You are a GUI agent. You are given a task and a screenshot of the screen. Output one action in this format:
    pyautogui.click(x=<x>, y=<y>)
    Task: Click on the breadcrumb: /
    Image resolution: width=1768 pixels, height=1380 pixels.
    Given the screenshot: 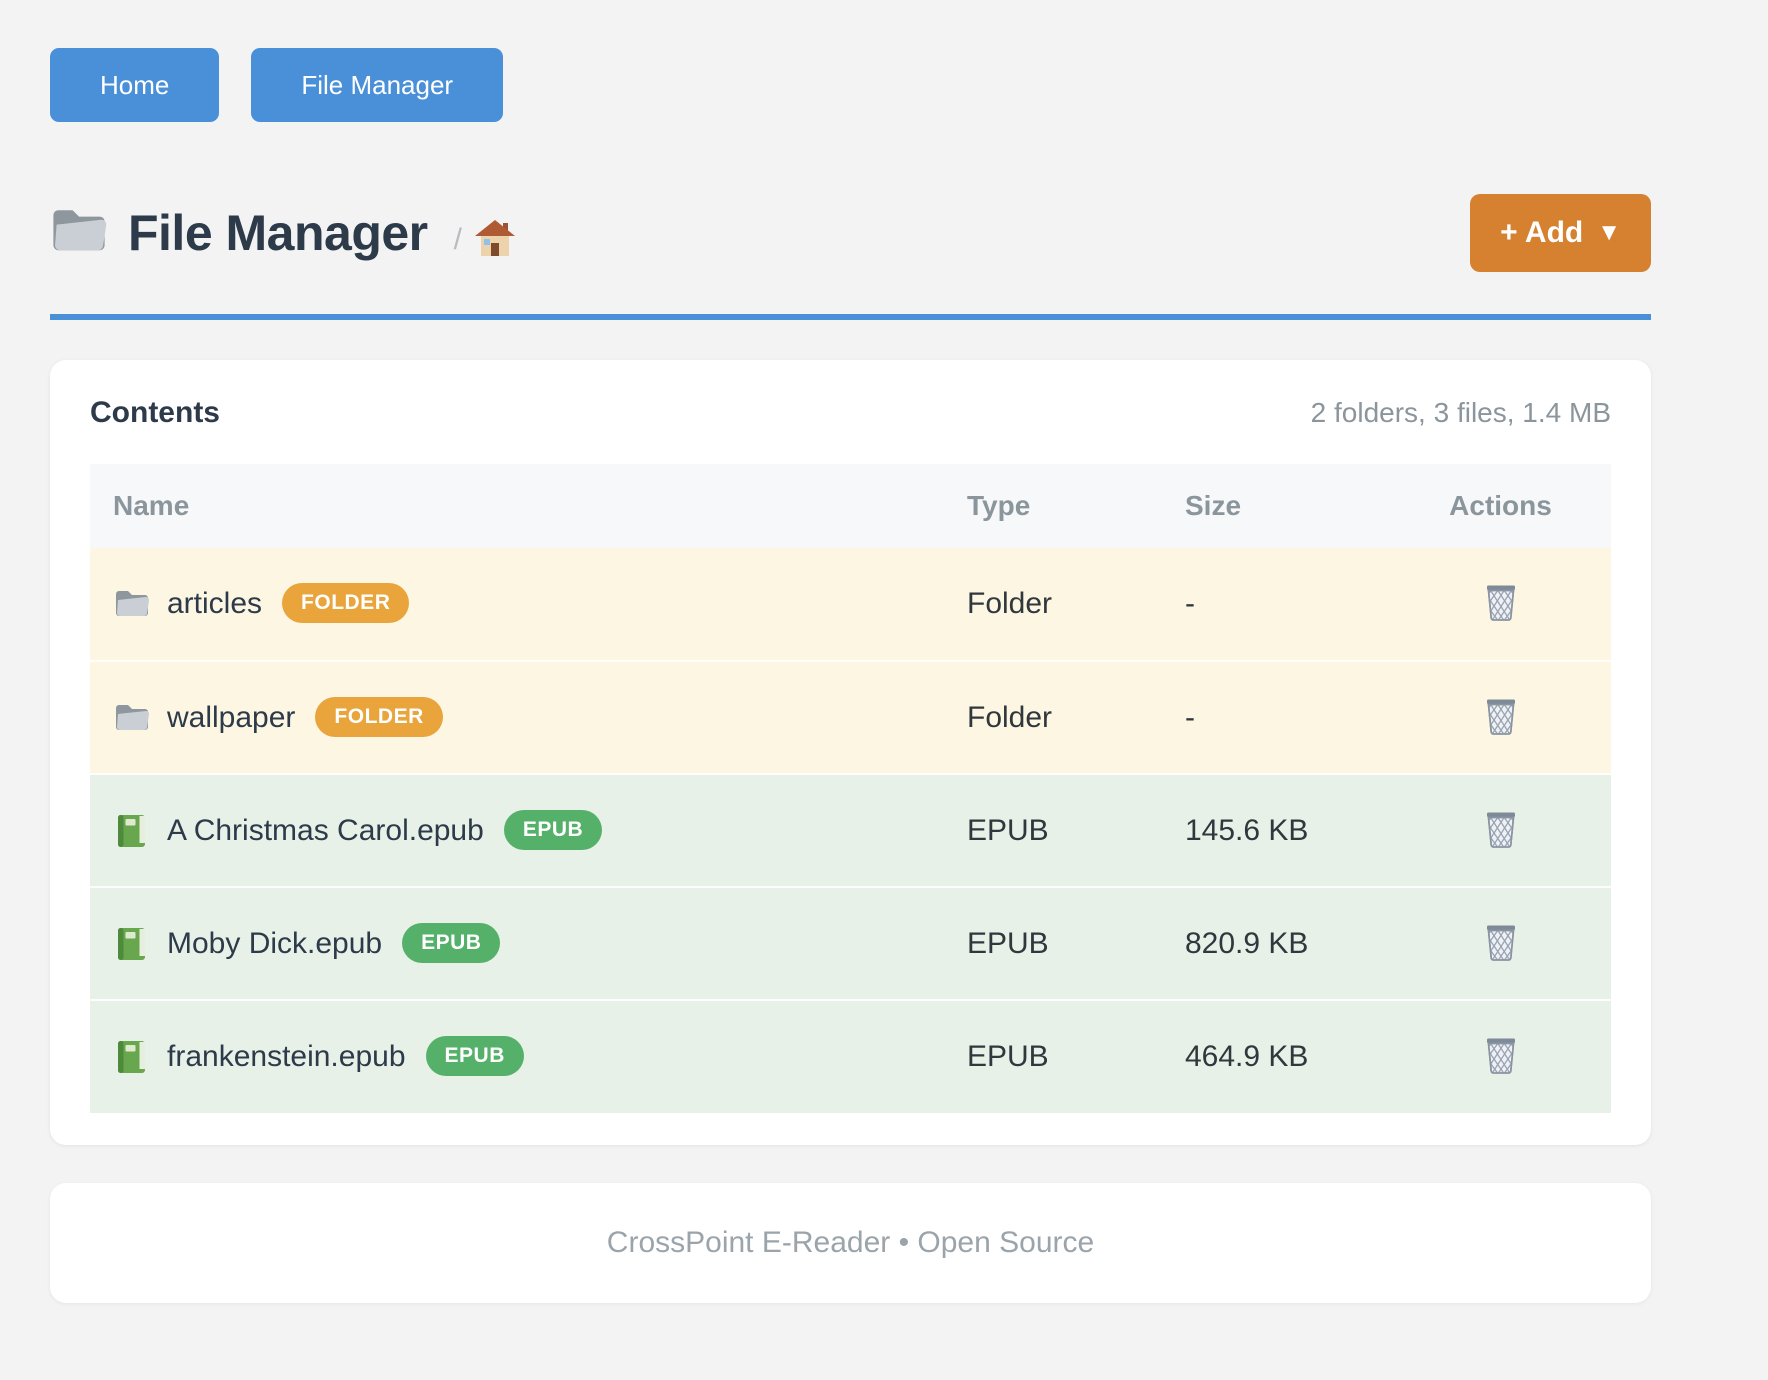 What is the action you would take?
    pyautogui.click(x=485, y=240)
    